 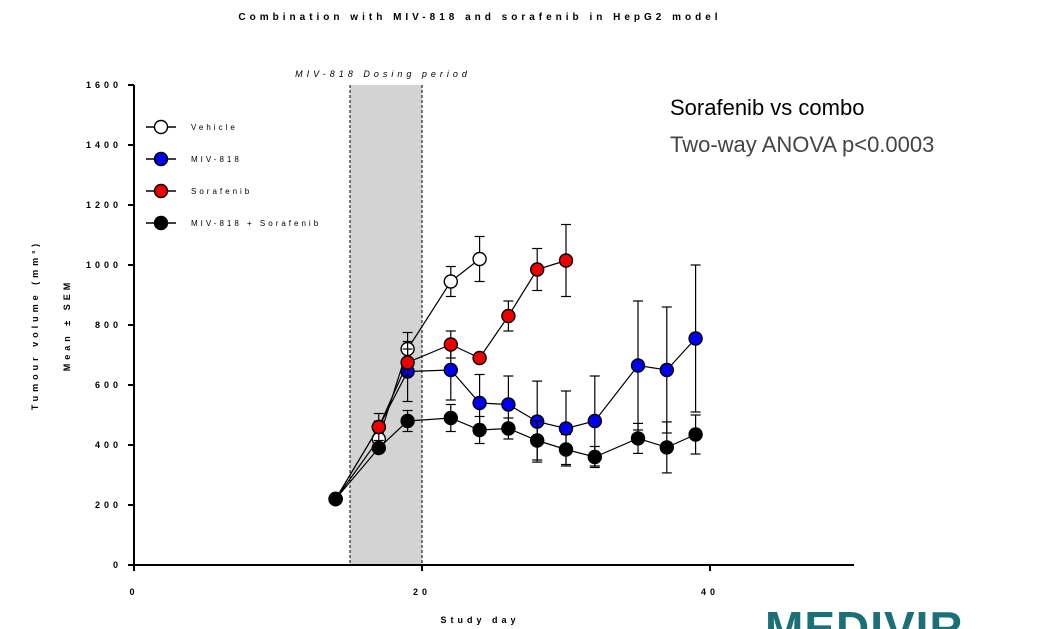 I want to click on legend-item: MIV-818 + Sorafenib, so click(x=233, y=223).